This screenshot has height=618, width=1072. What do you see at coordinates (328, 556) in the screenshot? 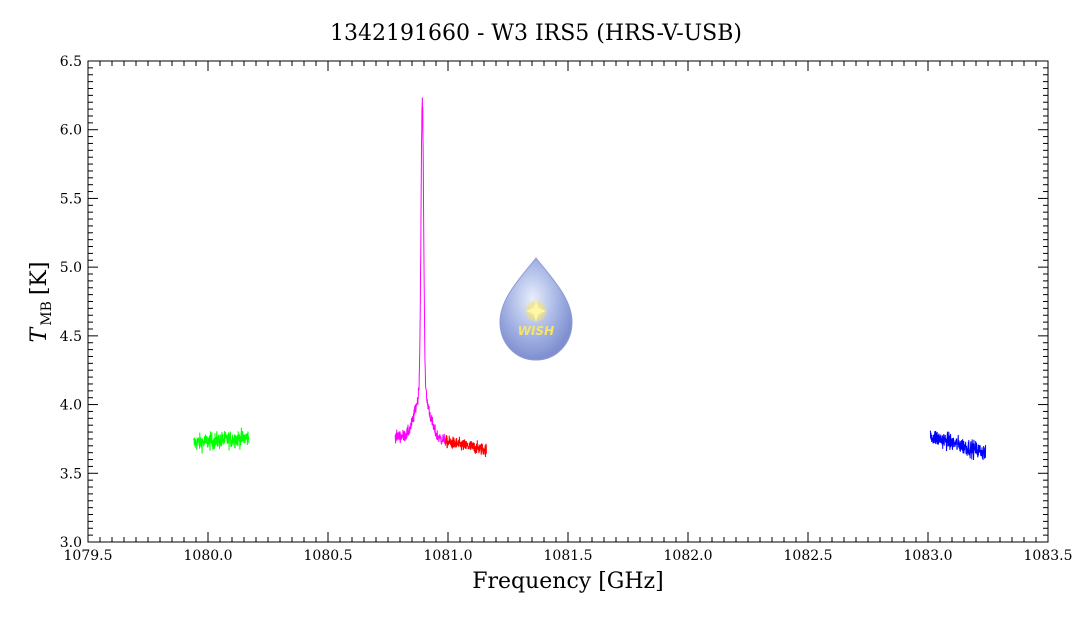
I see `x-tick-label: 1080.5` at bounding box center [328, 556].